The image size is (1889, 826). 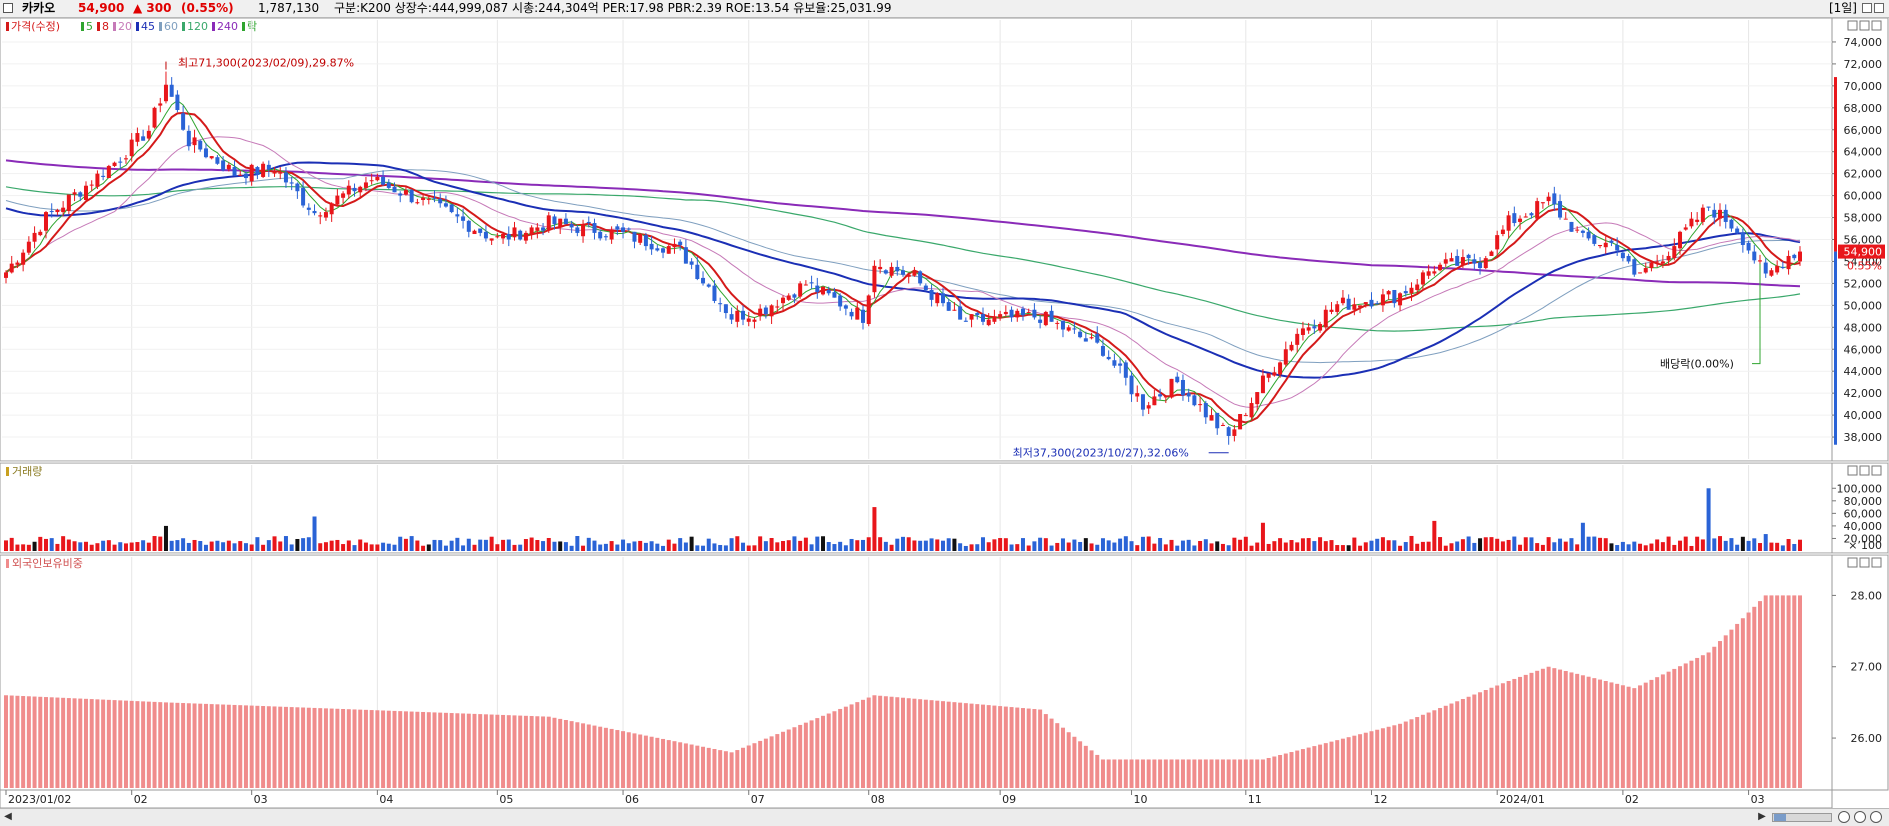 What do you see at coordinates (8, 816) in the screenshot?
I see `scroll-left-arrow-icon: ◀` at bounding box center [8, 816].